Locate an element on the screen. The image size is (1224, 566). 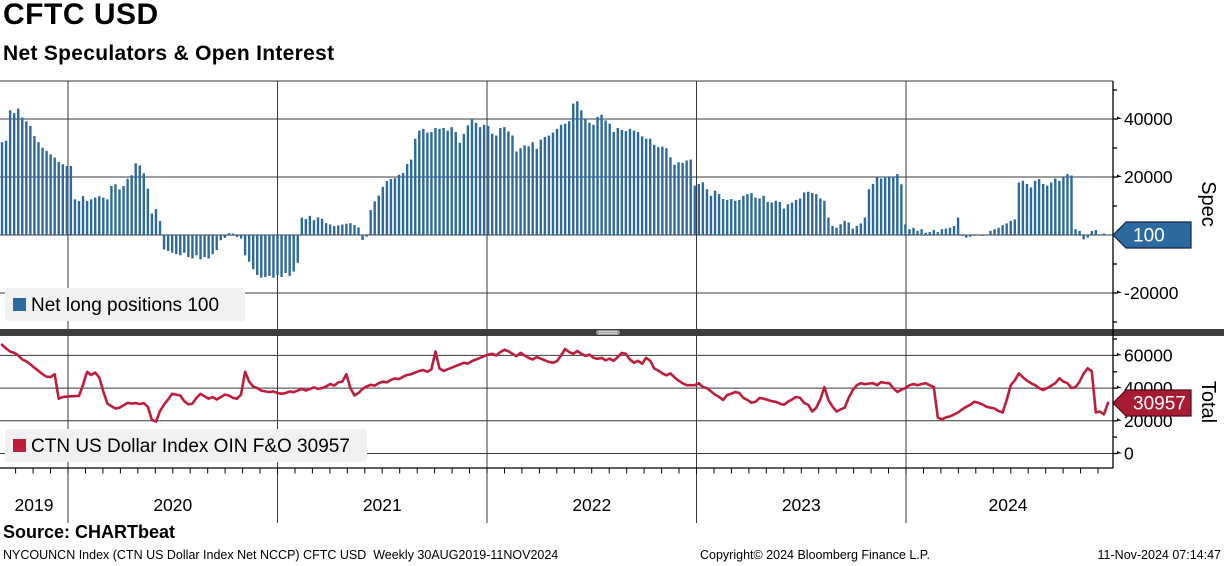
legend-open-interest: CTN US Dollar Index OIN F&O 30957 is located at coordinates (186, 445).